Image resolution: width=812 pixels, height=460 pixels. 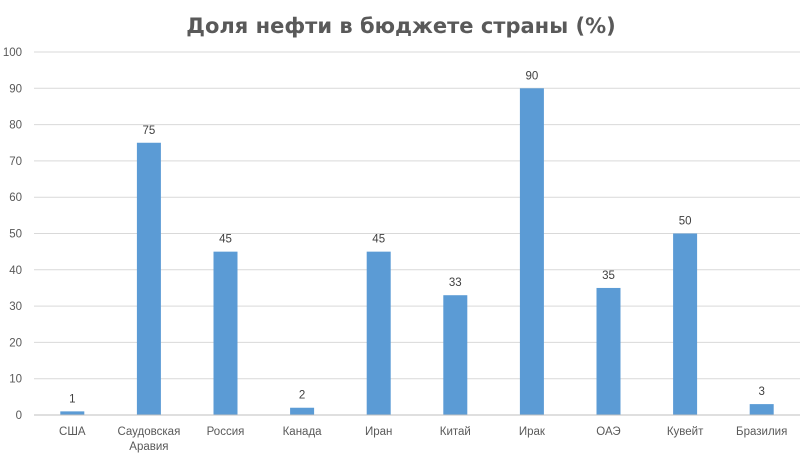 What do you see at coordinates (15, 235) in the screenshot?
I see `y-tick-label: 50` at bounding box center [15, 235].